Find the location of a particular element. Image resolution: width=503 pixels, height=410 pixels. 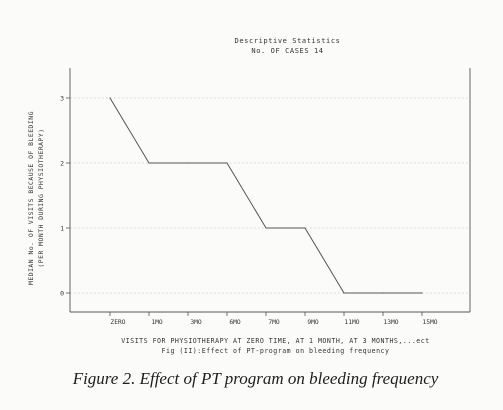

x-tick-label: 9MO is located at coordinates (313, 322).